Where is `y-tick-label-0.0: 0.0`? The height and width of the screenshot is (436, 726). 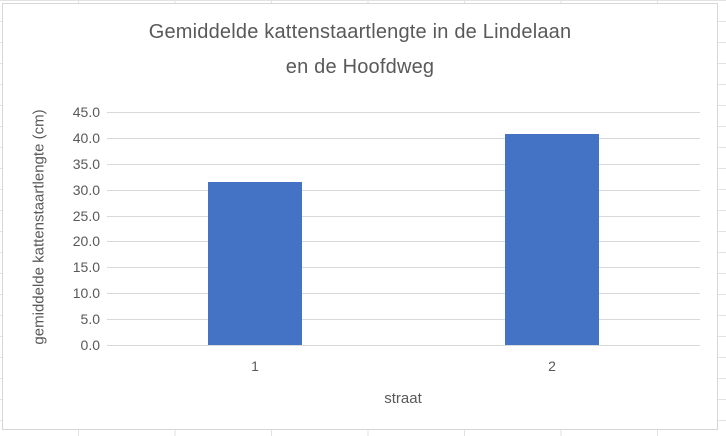
y-tick-label-0.0: 0.0 is located at coordinates (90, 345).